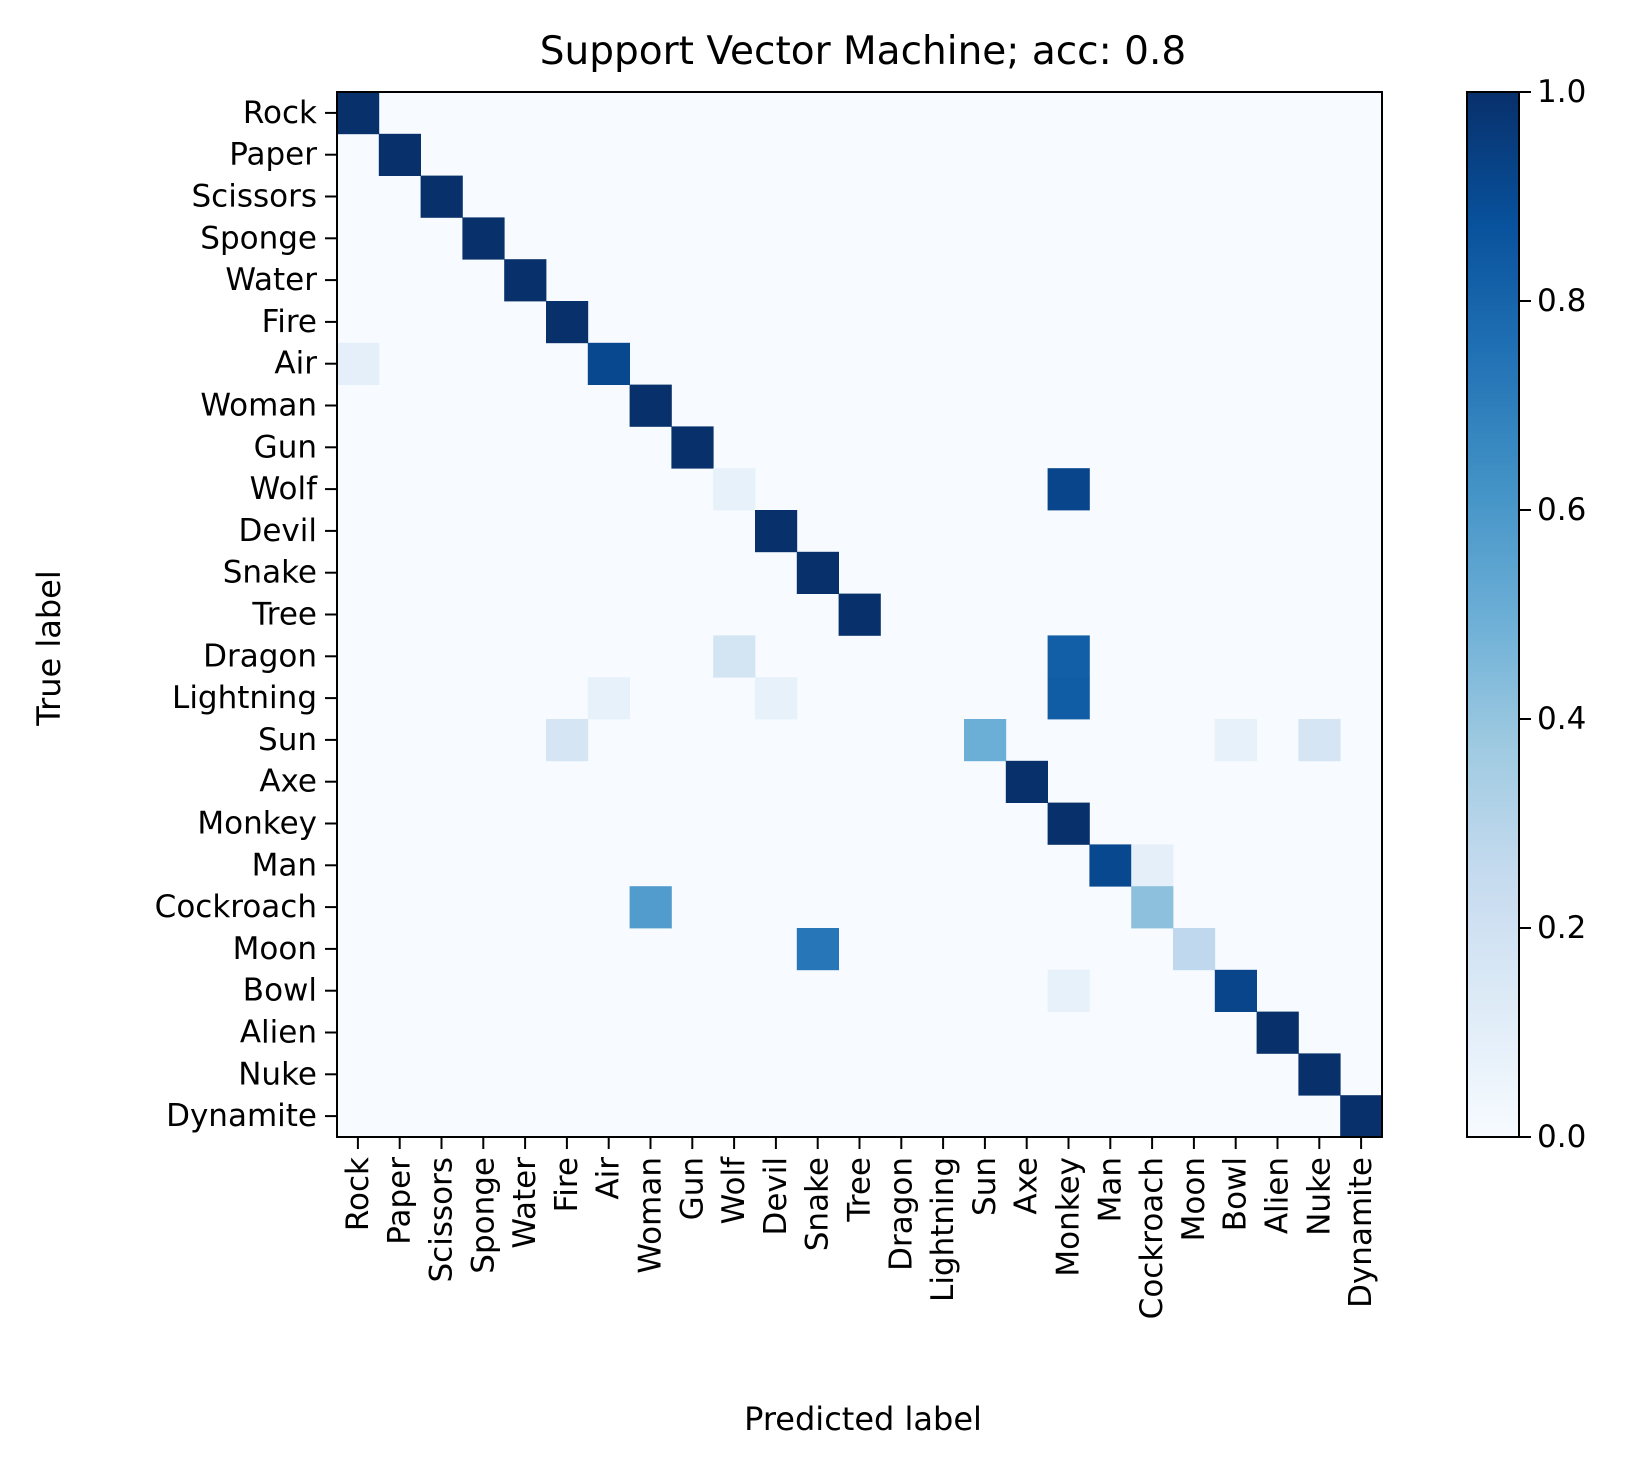 Image resolution: width=1635 pixels, height=1467 pixels. What do you see at coordinates (1561, 92) in the screenshot?
I see `colorbar-tick-label: 1.0` at bounding box center [1561, 92].